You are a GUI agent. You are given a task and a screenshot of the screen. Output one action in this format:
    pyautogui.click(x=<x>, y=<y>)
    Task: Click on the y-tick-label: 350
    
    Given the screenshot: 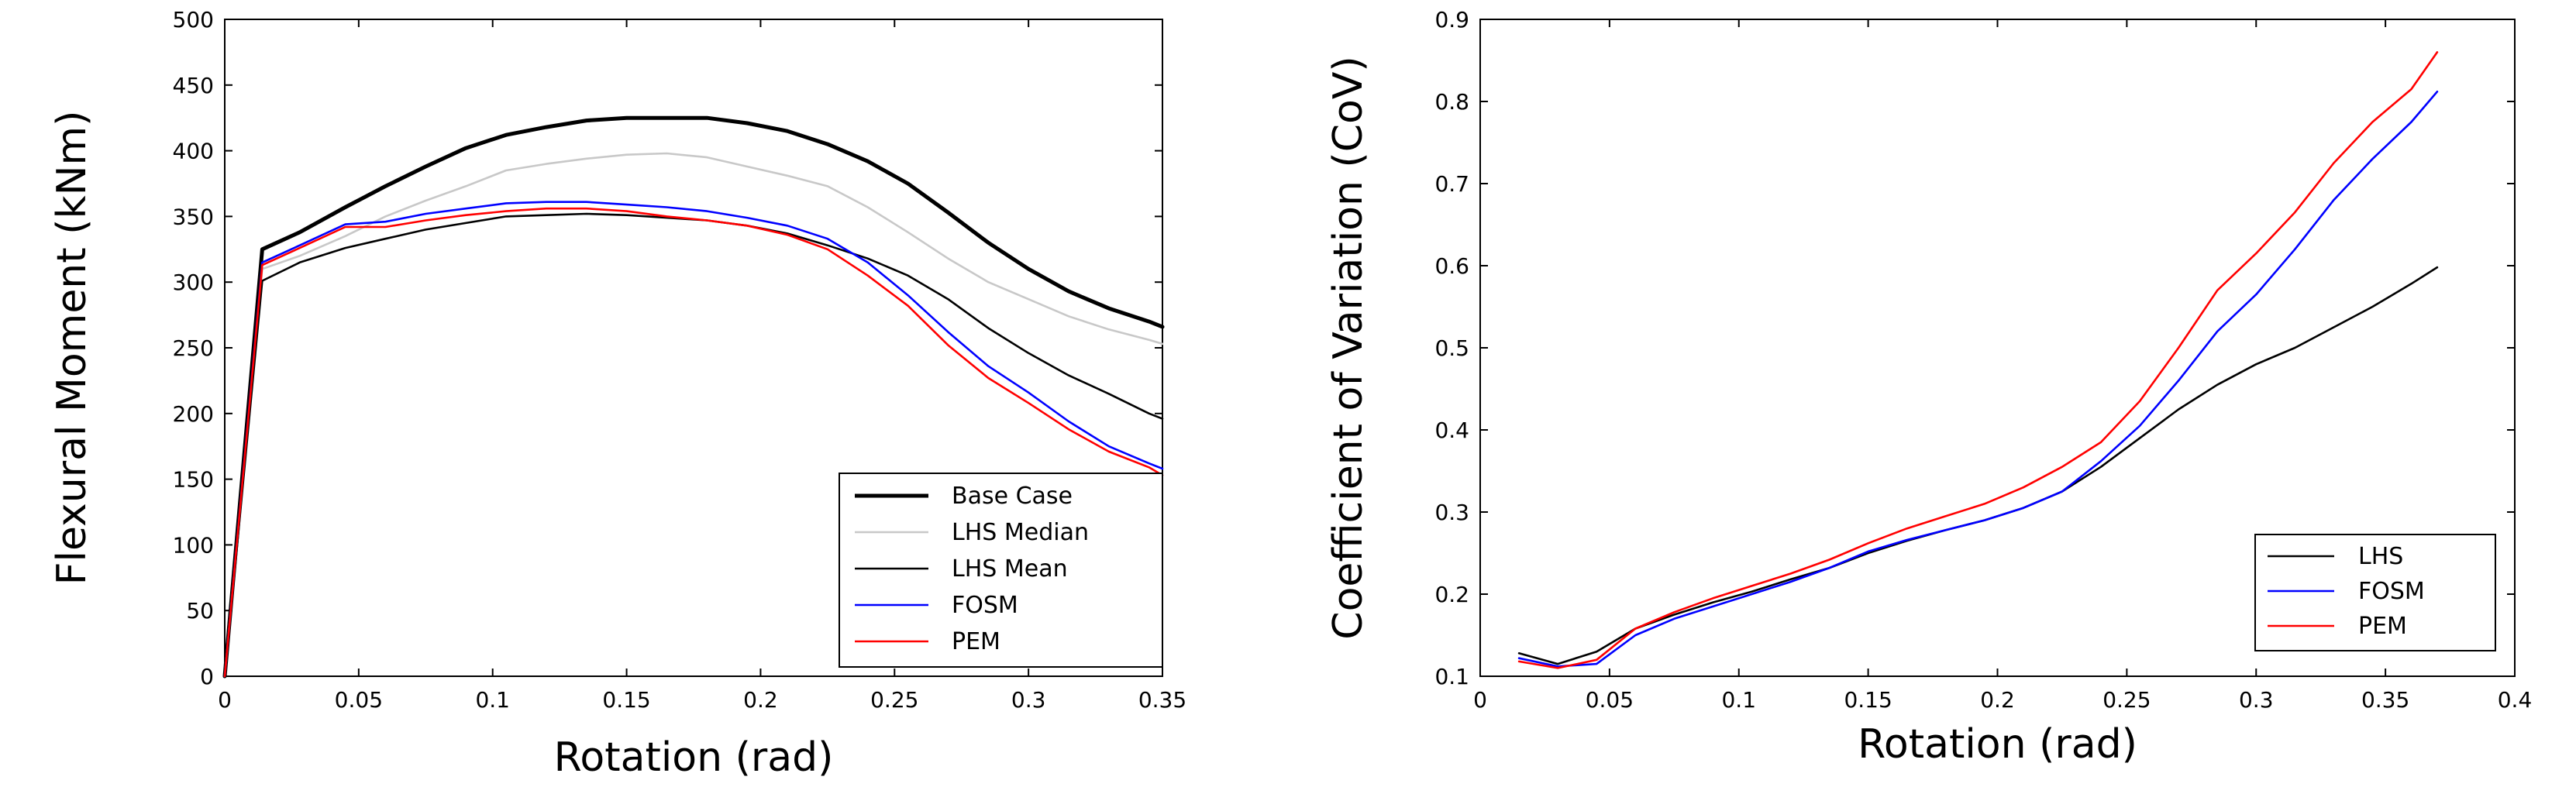 What is the action you would take?
    pyautogui.click(x=193, y=216)
    